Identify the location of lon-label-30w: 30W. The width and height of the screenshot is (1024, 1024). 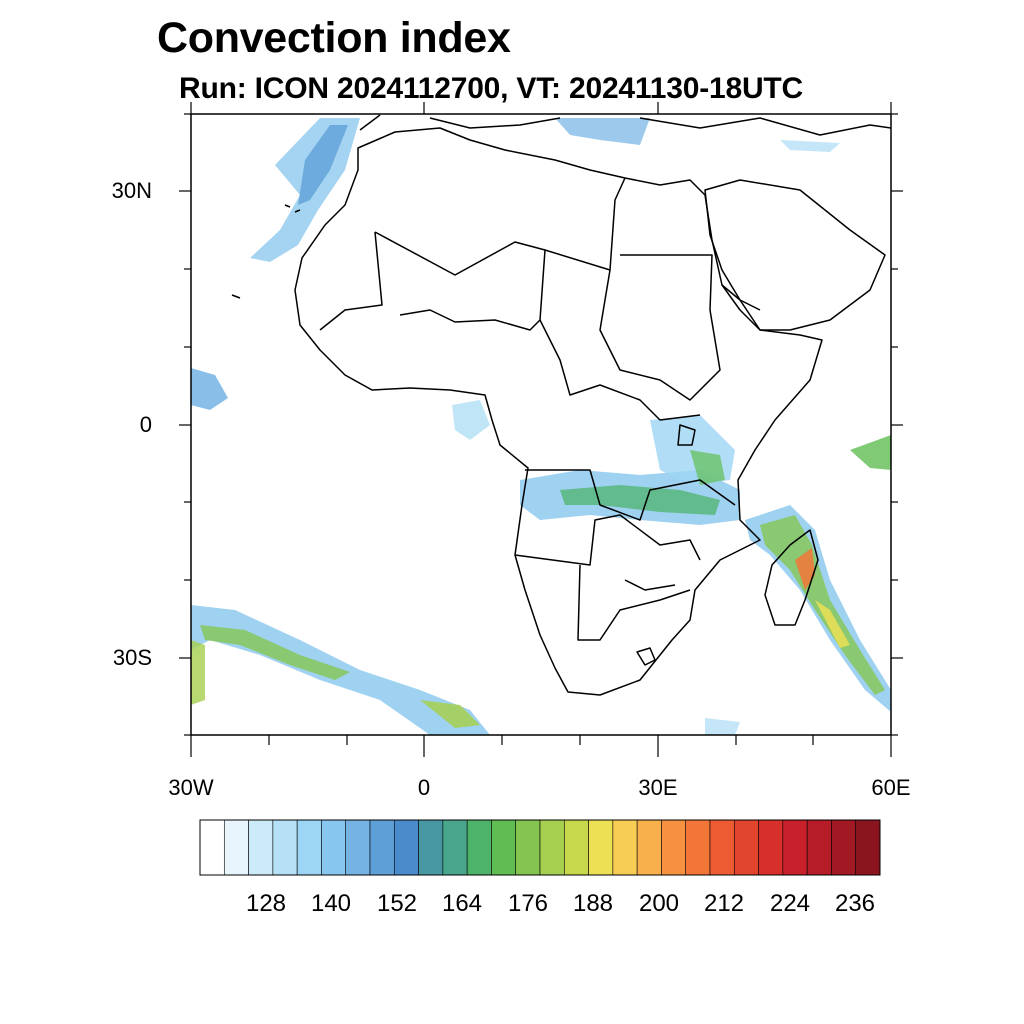
(191, 787).